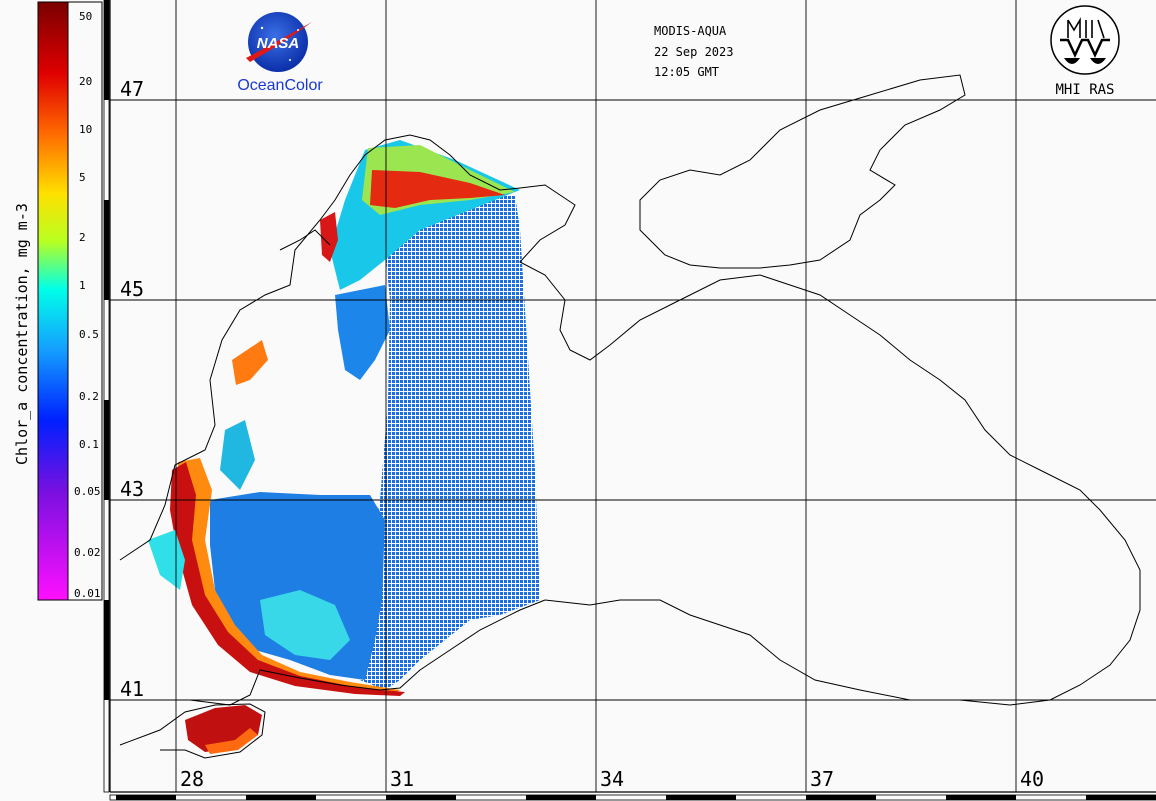 Image resolution: width=1156 pixels, height=801 pixels. I want to click on mhi-letters-icon, so click(1086, 28).